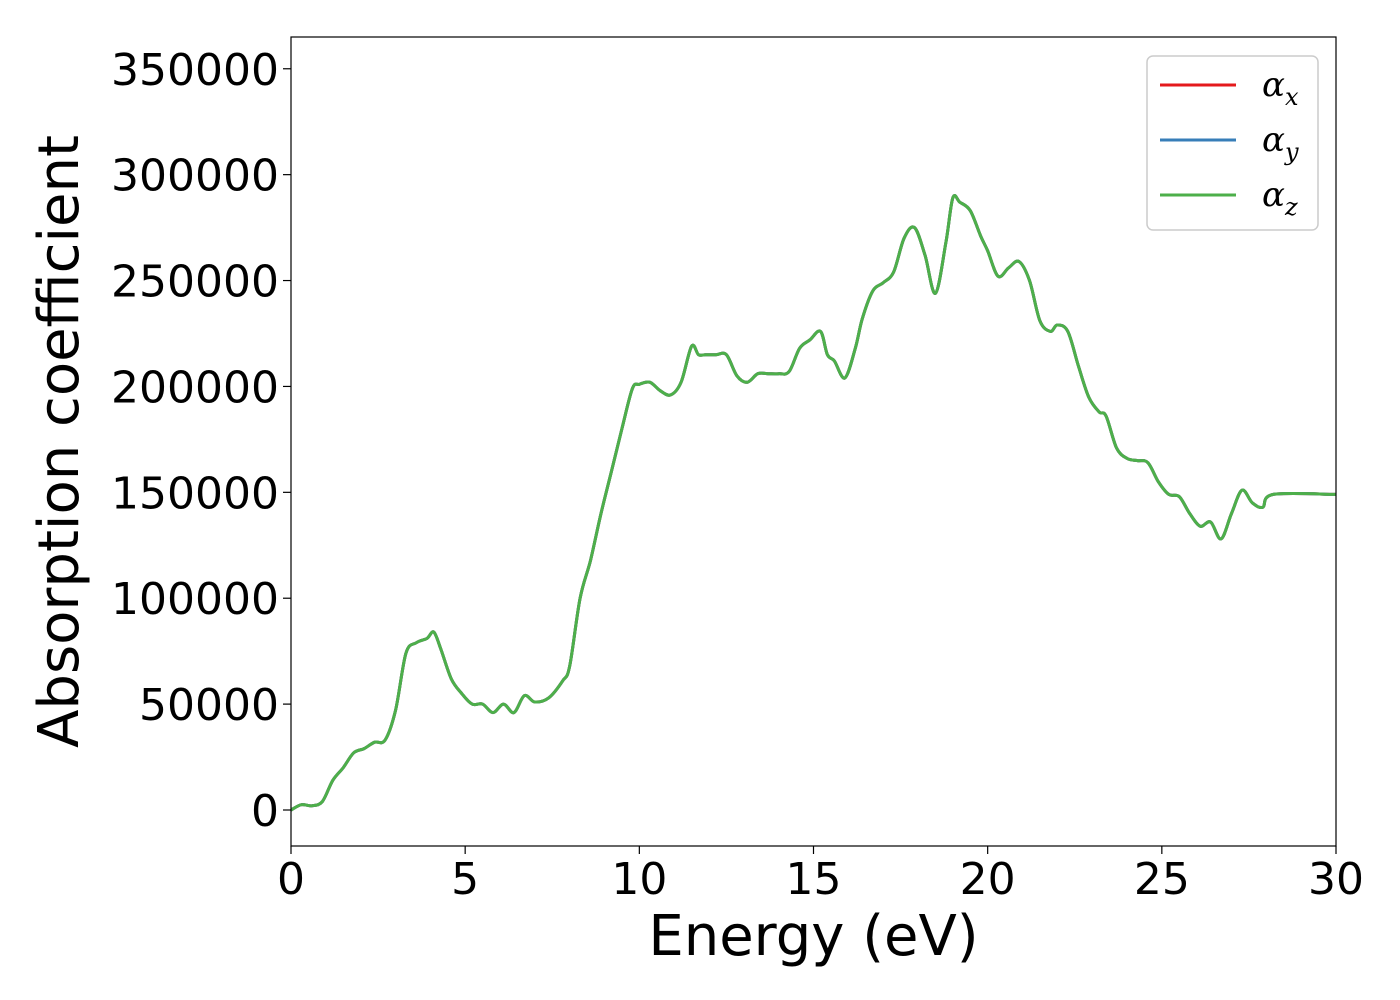  What do you see at coordinates (465, 879) in the screenshot?
I see `x-tick-label: 5` at bounding box center [465, 879].